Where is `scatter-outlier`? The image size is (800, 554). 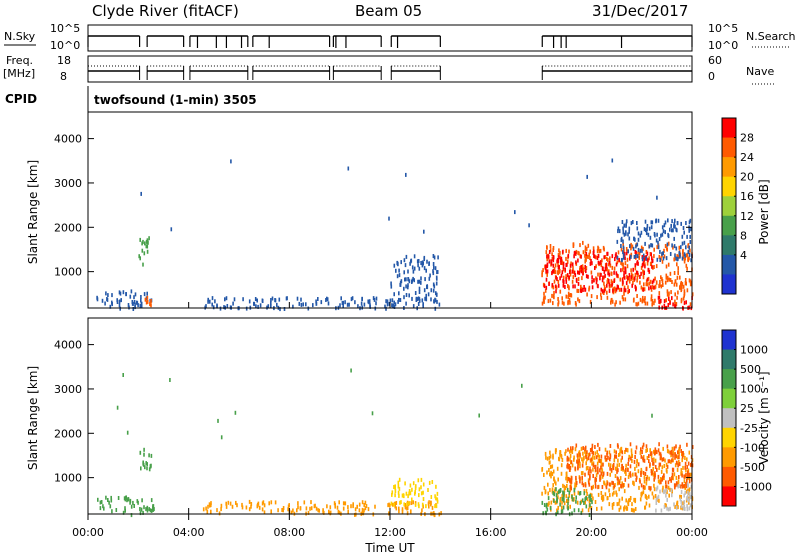
scatter-outlier is located at coordinates (522, 385).